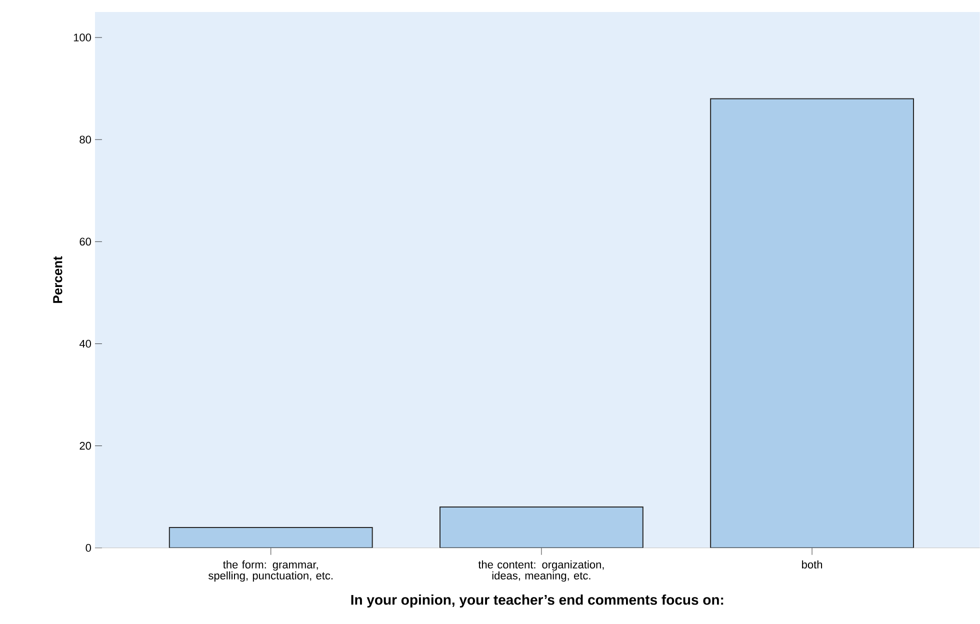 The image size is (980, 624). Describe the element at coordinates (83, 38) in the screenshot. I see `y-tick-label: 100` at that location.